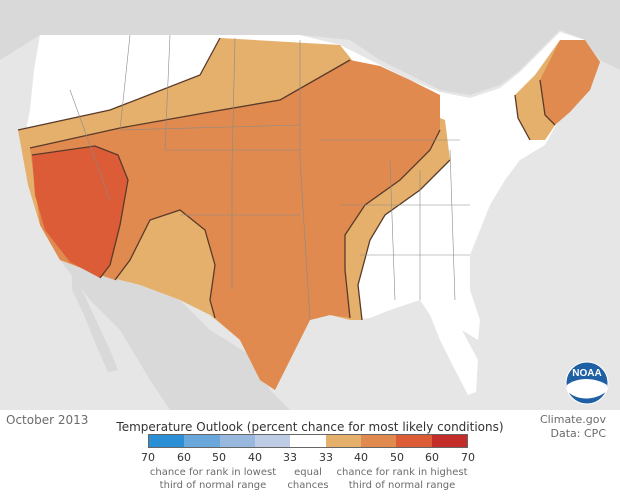 Image resolution: width=620 pixels, height=500 pixels. What do you see at coordinates (572, 419) in the screenshot?
I see `site-credit: Climate.gov` at bounding box center [572, 419].